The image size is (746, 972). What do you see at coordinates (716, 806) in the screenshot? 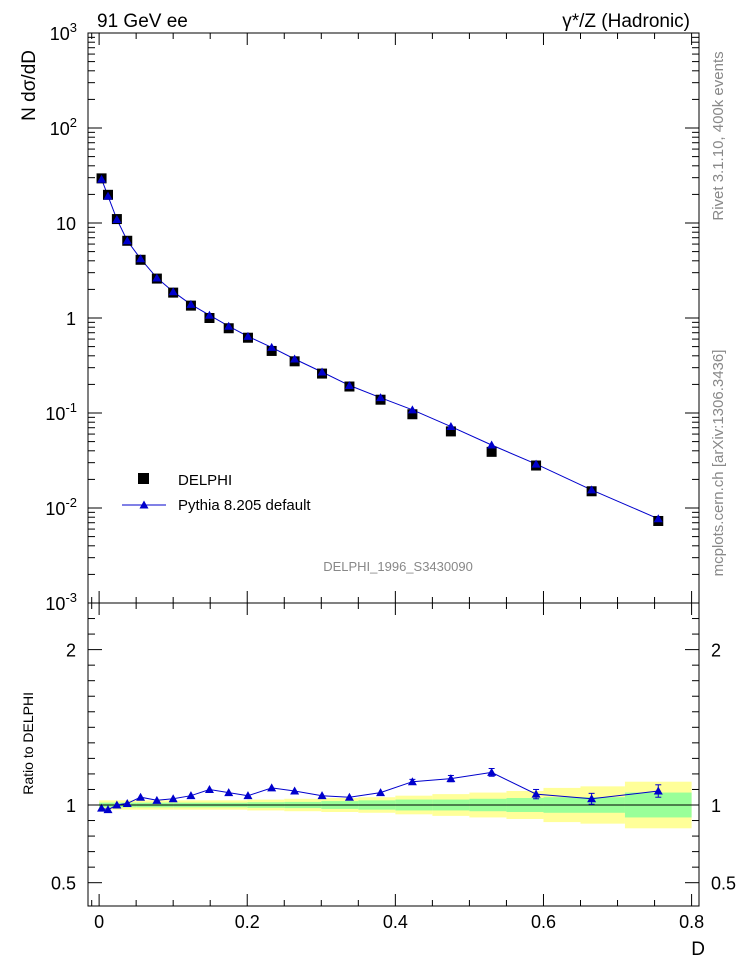
I see `ratio-y-tick-label-right: 1` at bounding box center [716, 806].